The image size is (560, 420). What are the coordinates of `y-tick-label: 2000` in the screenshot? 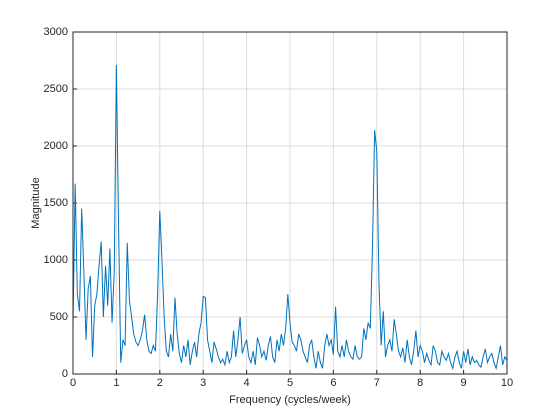 It's located at (56, 146).